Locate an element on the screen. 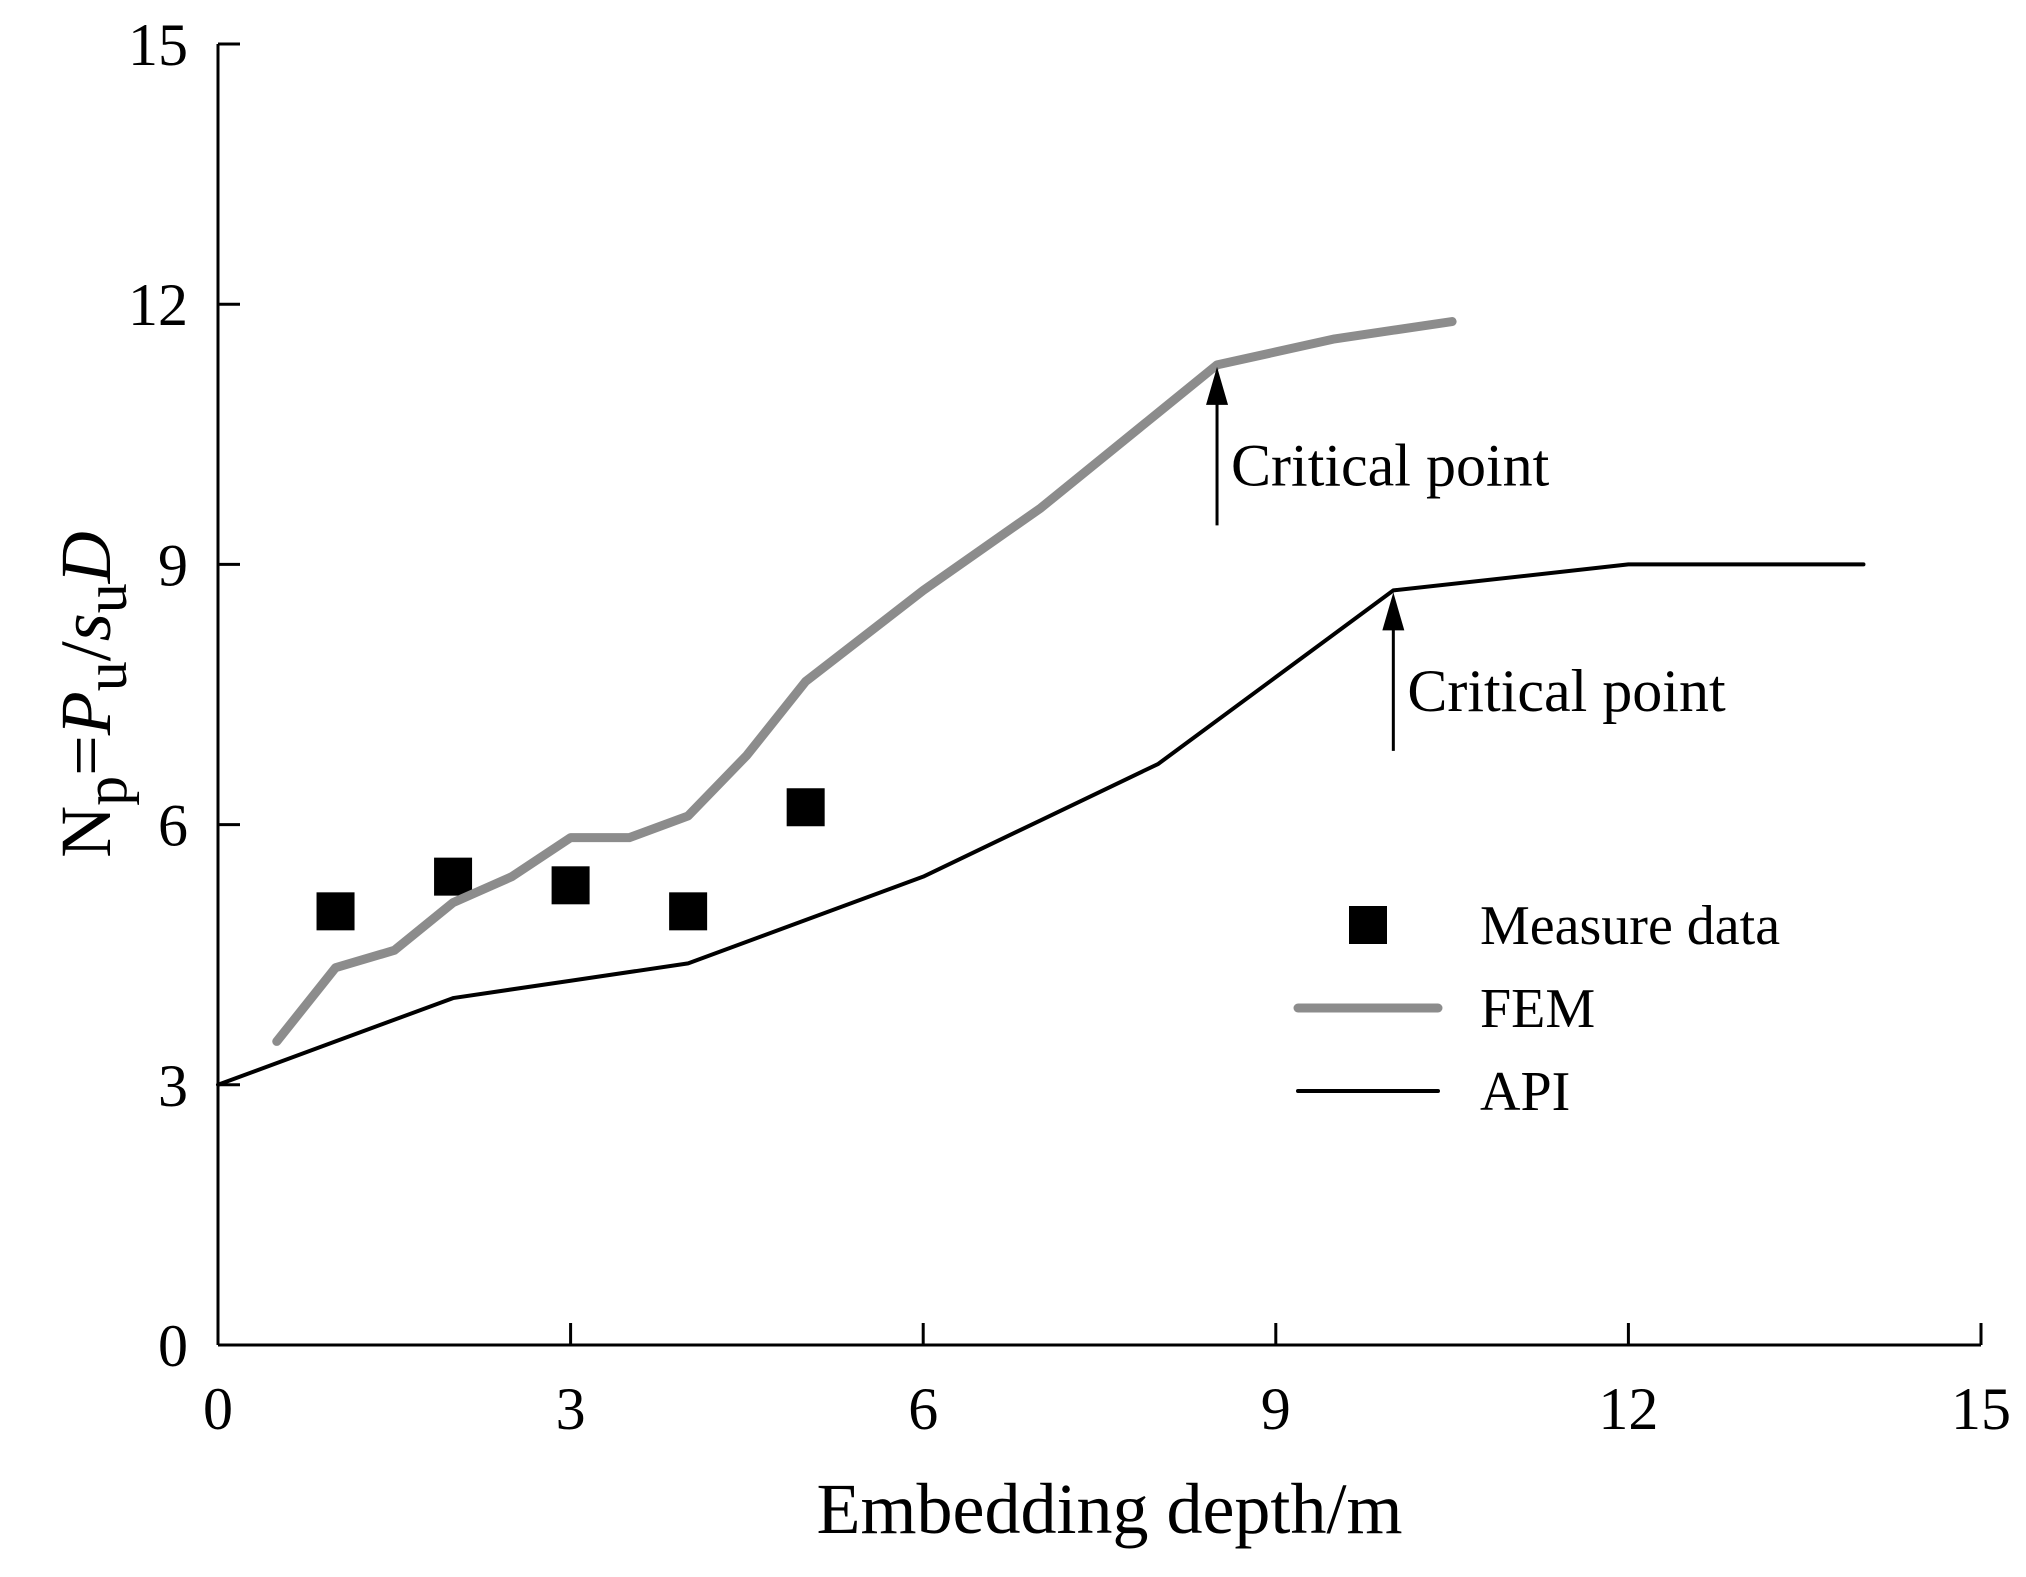  y-axis-title-part: / is located at coordinates (86, 651).